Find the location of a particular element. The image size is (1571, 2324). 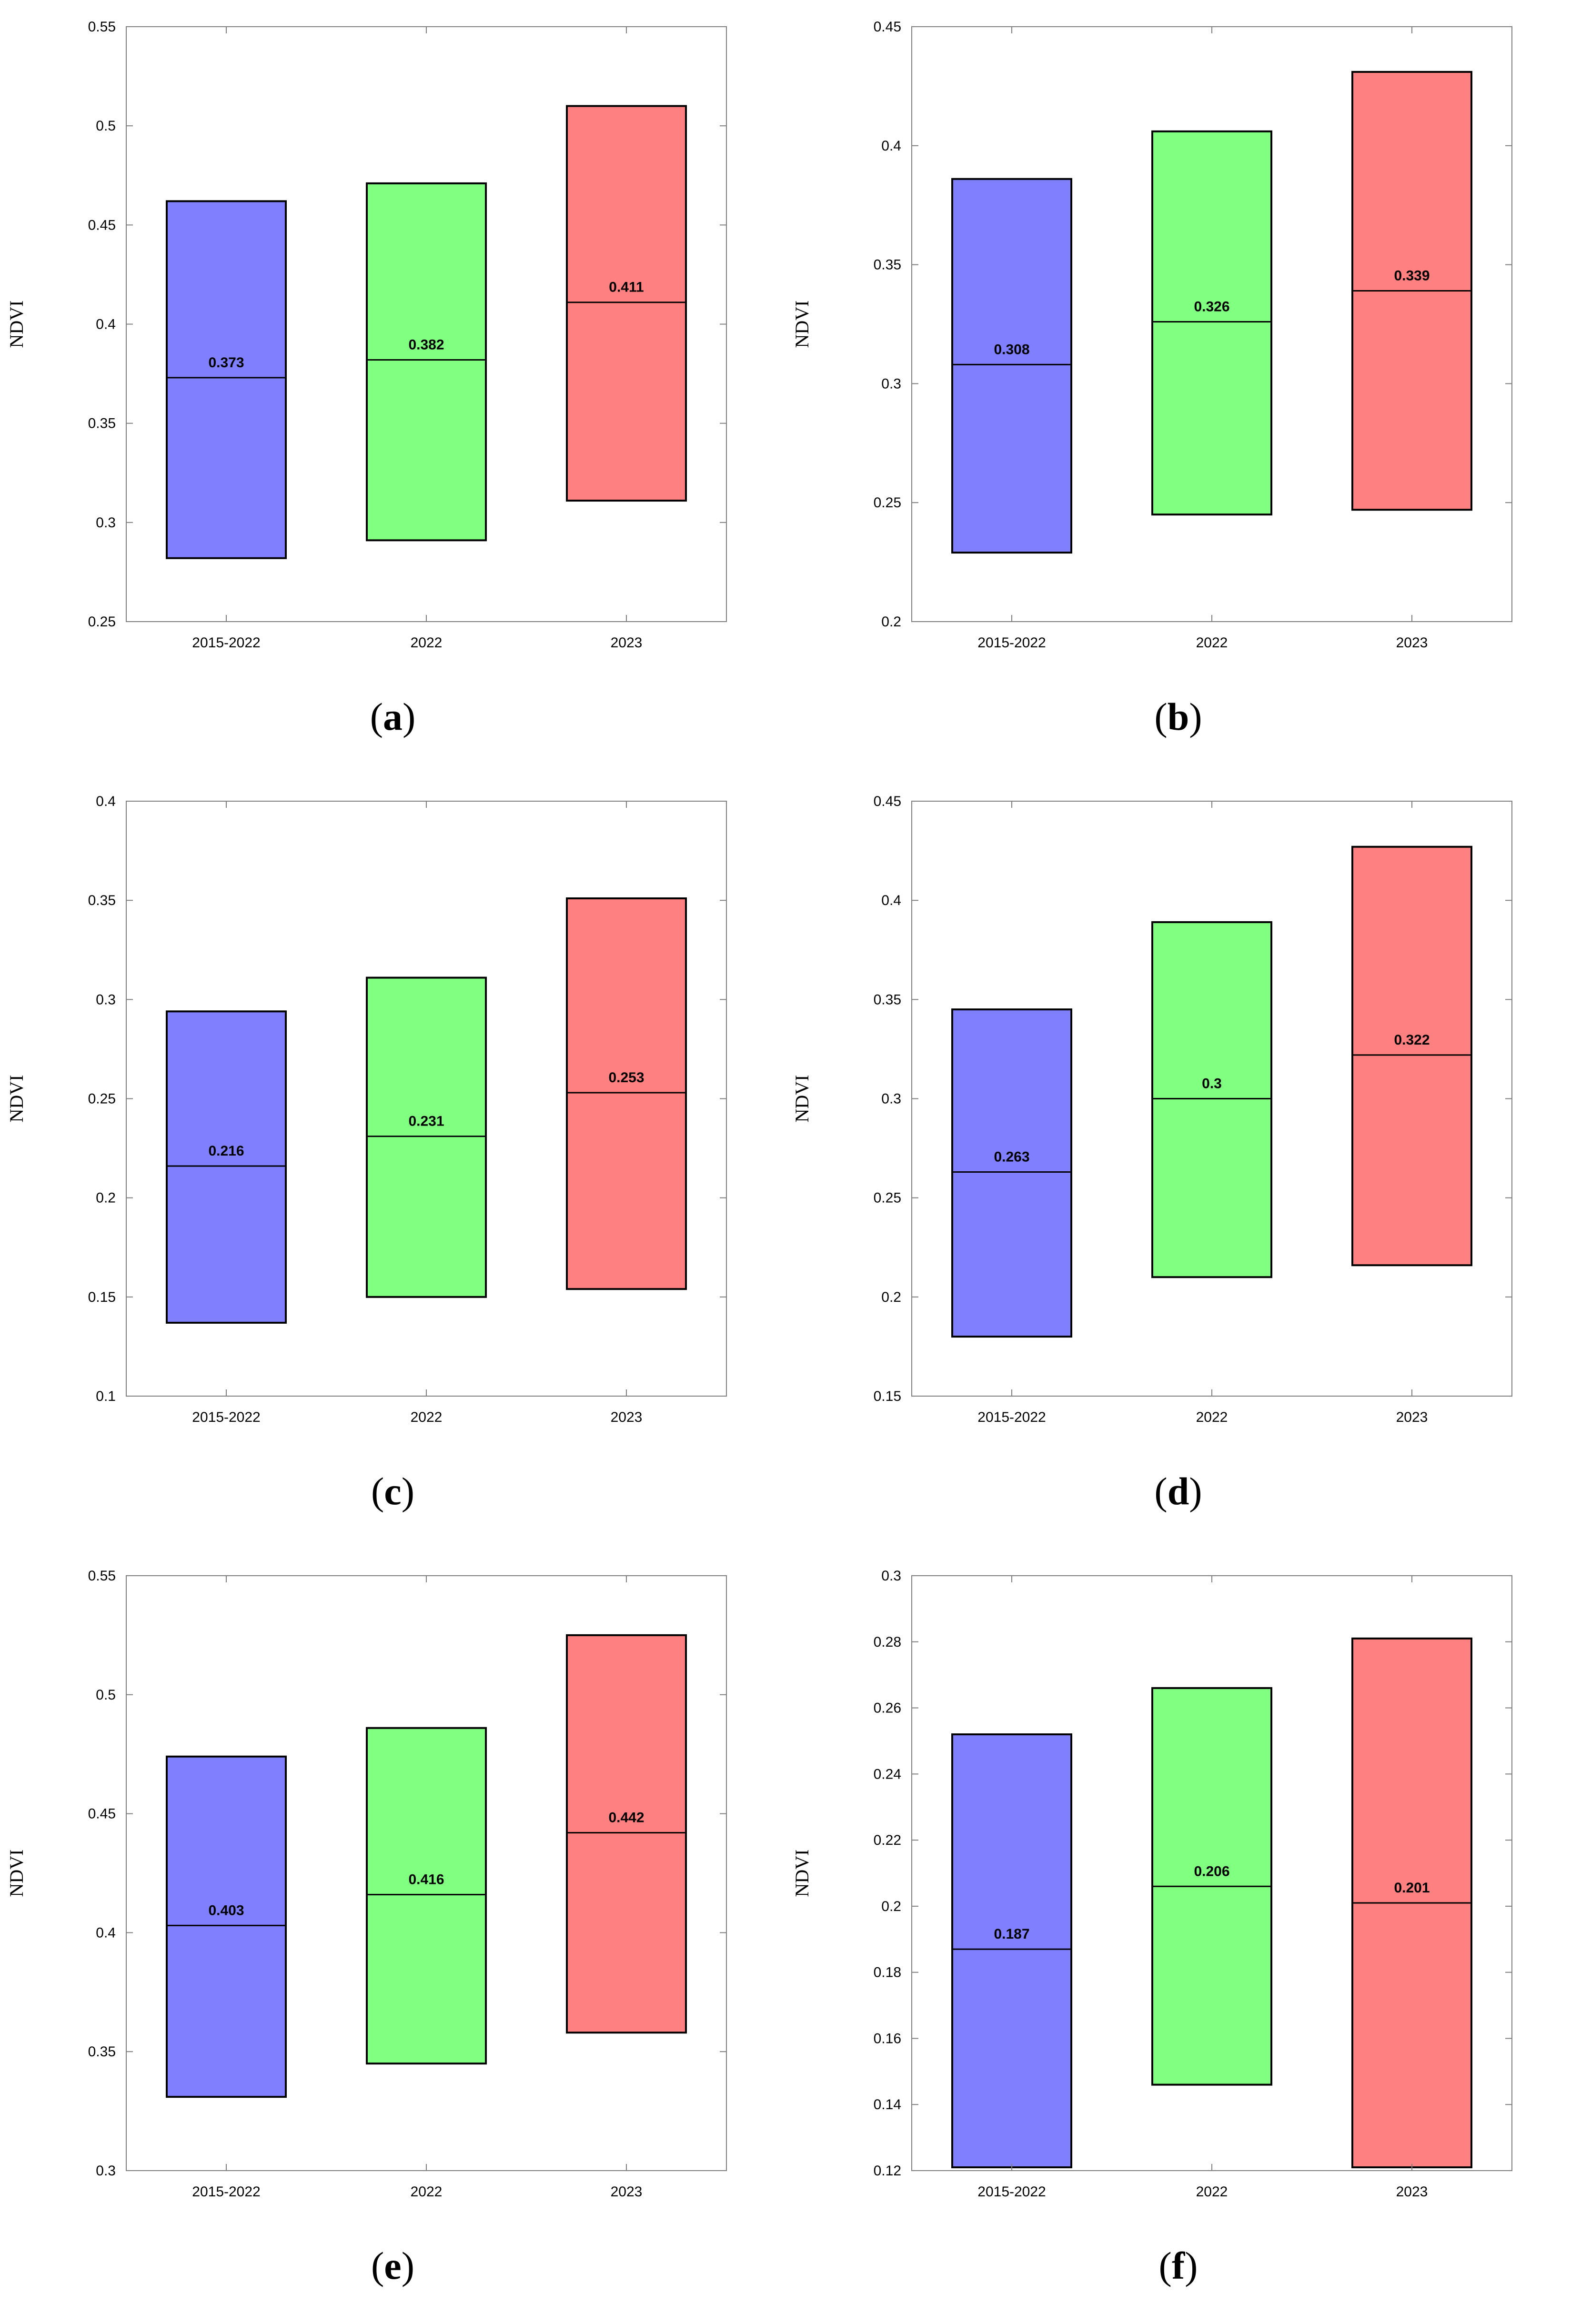

caption-c-letter: c is located at coordinates (393, 1491).